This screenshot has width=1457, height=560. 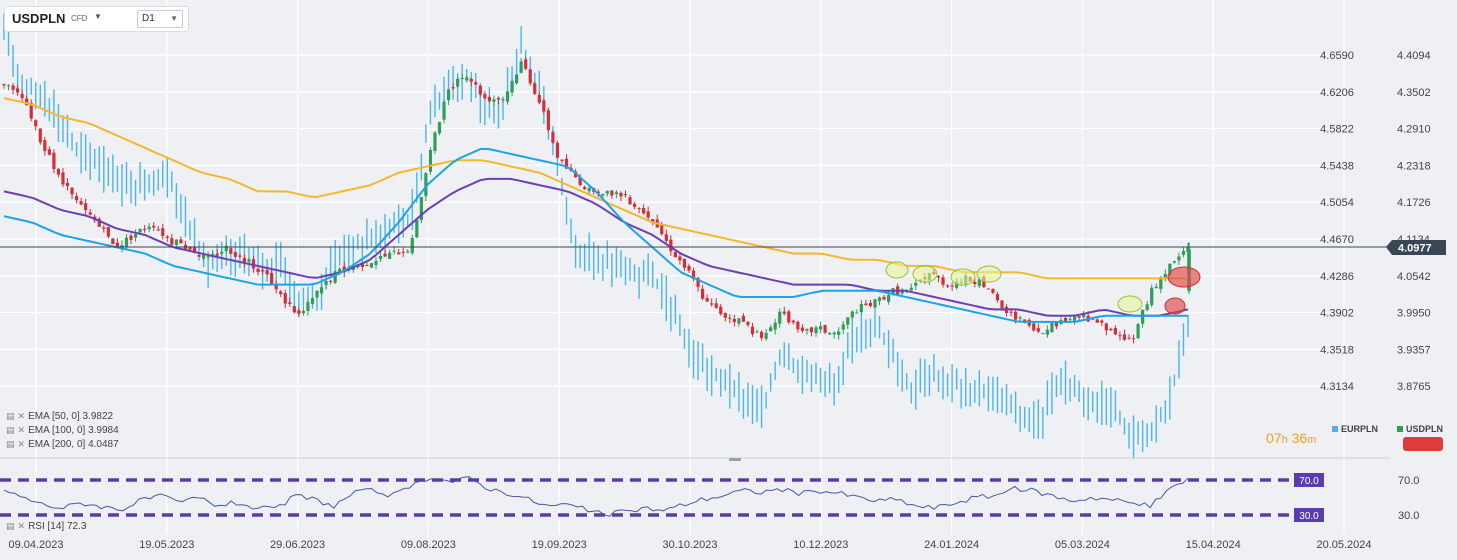 What do you see at coordinates (46, 526) in the screenshot?
I see `legend-rsi: ▤ ✕ RSI [14] 72.3` at bounding box center [46, 526].